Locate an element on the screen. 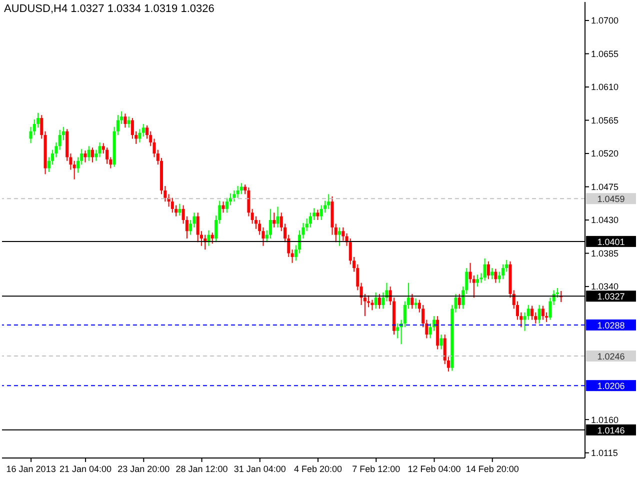 Image resolution: width=640 pixels, height=480 pixels. ref-line-label: 1.0246 is located at coordinates (611, 357).